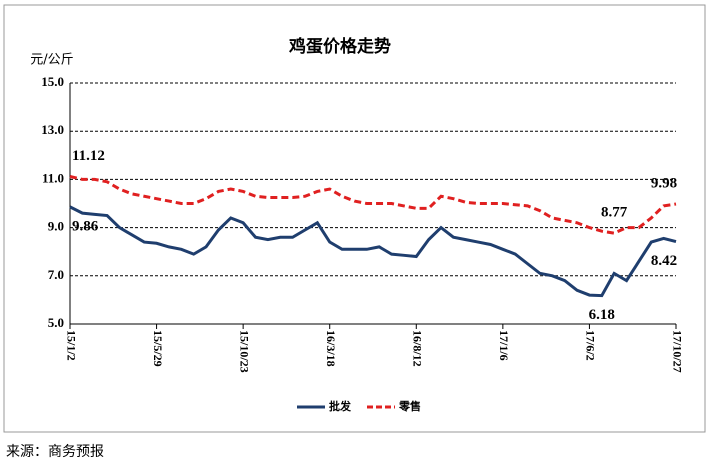 This screenshot has width=710, height=466. Describe the element at coordinates (339, 46) in the screenshot. I see `chart-title: 鸡蛋价格走势` at that location.